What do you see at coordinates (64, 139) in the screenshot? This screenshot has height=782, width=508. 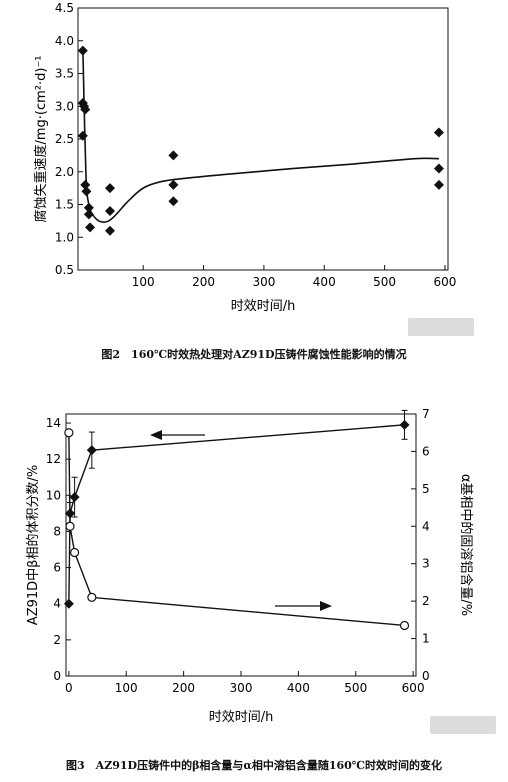 I see `y-tick-label: 2.5` at bounding box center [64, 139].